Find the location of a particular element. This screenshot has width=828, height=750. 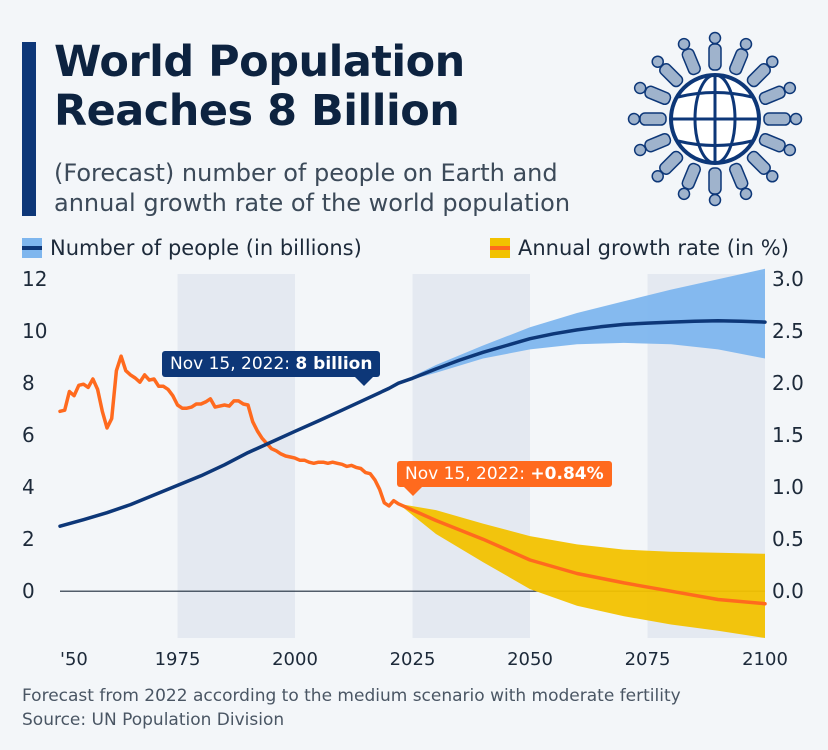

title-accent-bar is located at coordinates (29, 129).